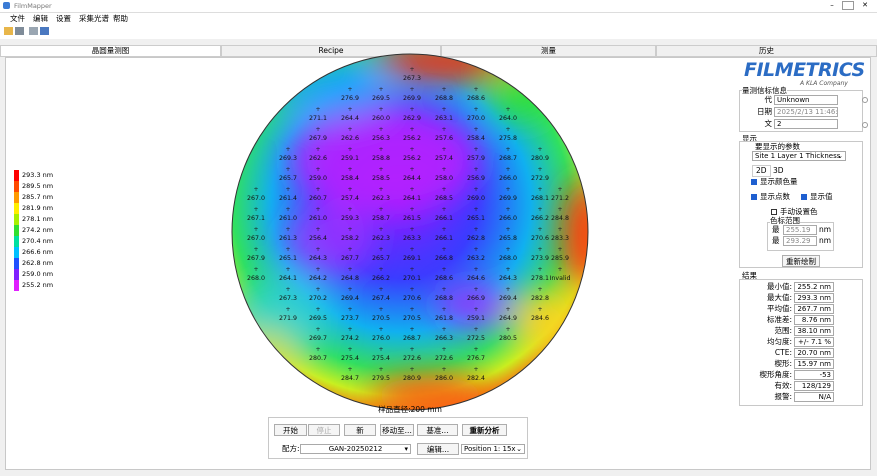 Image resolution: width=877 pixels, height=476 pixels. Describe the element at coordinates (120, 18) in the screenshot. I see `menu-item: 帮助` at that location.